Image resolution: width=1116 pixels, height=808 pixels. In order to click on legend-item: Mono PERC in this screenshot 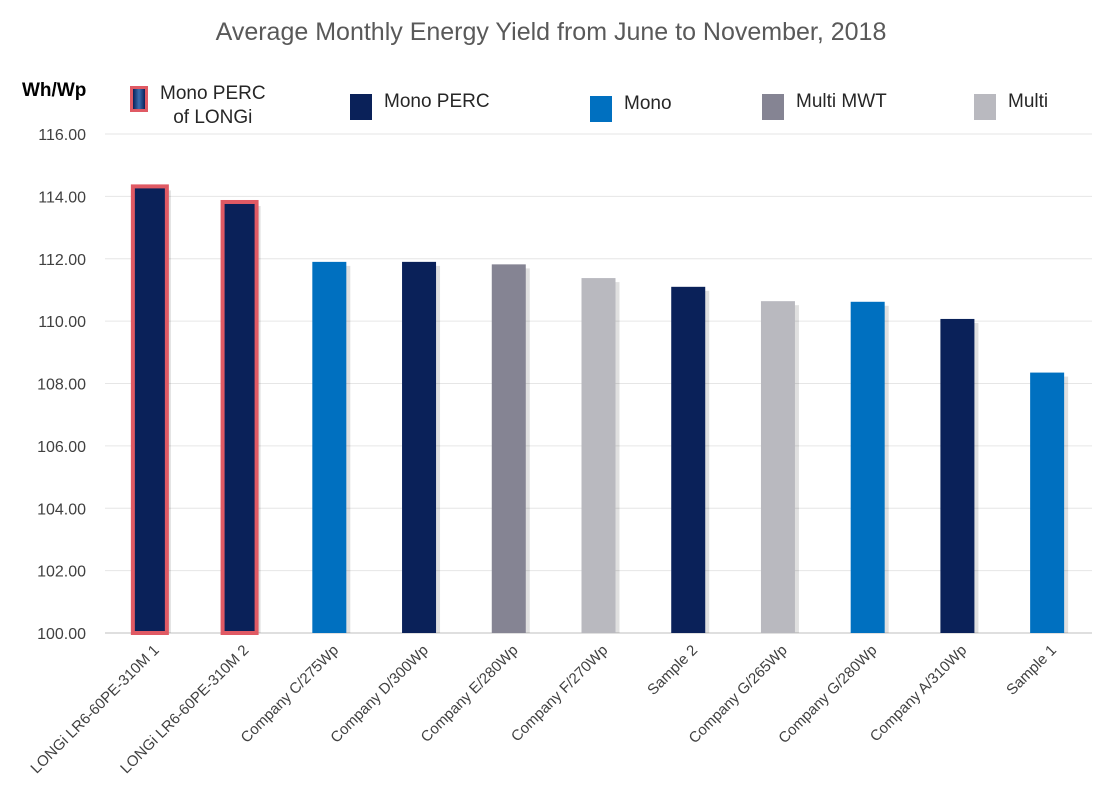, I will do `click(420, 105)`.